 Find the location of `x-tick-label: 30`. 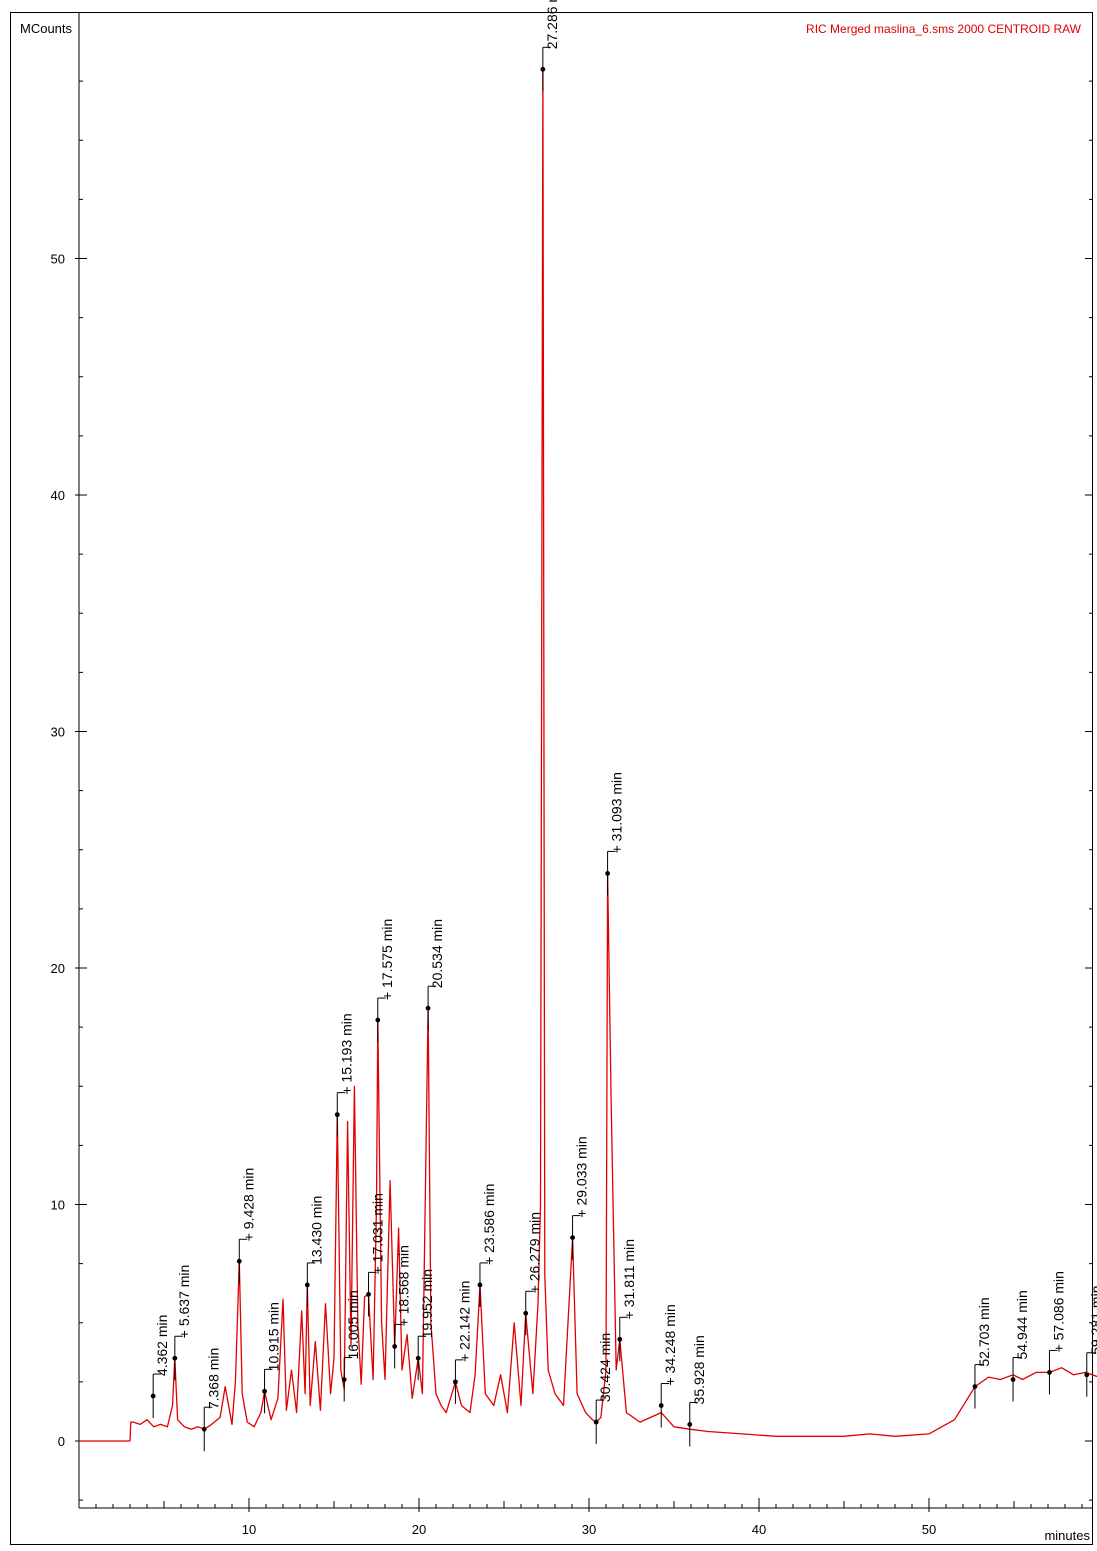

x-tick-label: 30 is located at coordinates (589, 1529).